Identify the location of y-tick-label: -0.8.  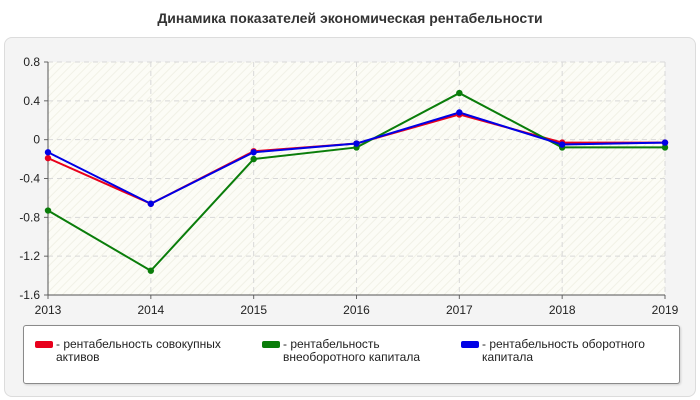
(29, 217).